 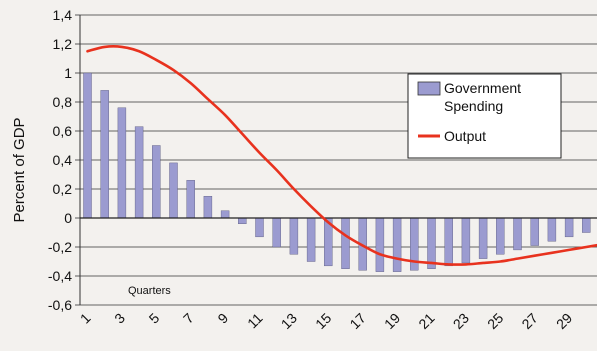 What do you see at coordinates (63, 44) in the screenshot?
I see `y-tick-label: 1,2` at bounding box center [63, 44].